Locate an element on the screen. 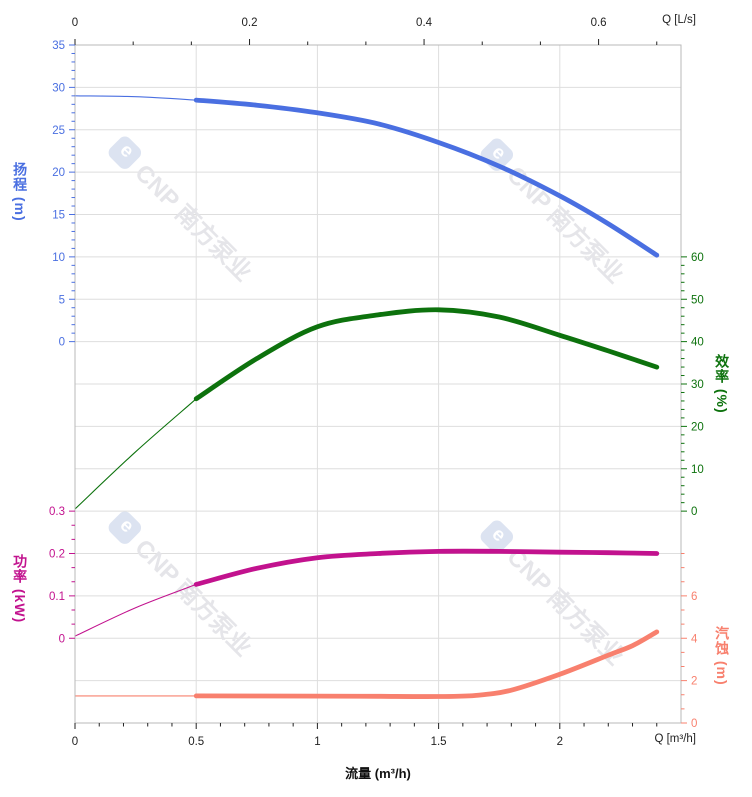 The width and height of the screenshot is (752, 797). head-axis-title: 扬程 (m) is located at coordinates (20, 192).